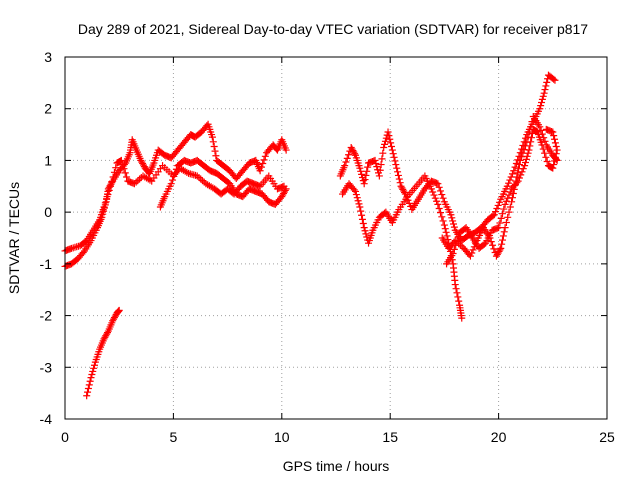  I want to click on y-tick-label: -3, so click(46, 367).